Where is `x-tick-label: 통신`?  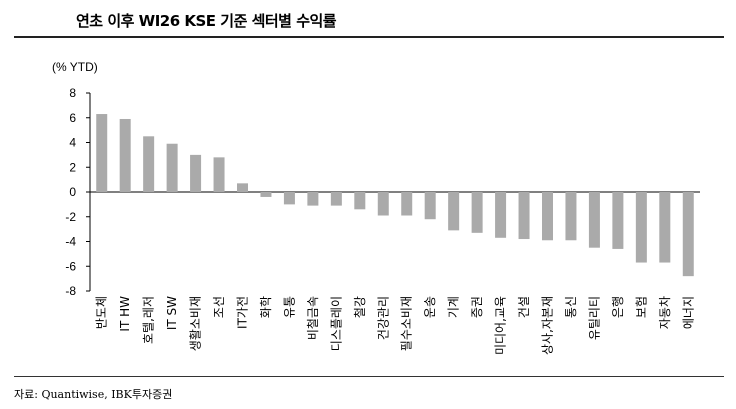
x-tick-label: 통신 is located at coordinates (571, 307).